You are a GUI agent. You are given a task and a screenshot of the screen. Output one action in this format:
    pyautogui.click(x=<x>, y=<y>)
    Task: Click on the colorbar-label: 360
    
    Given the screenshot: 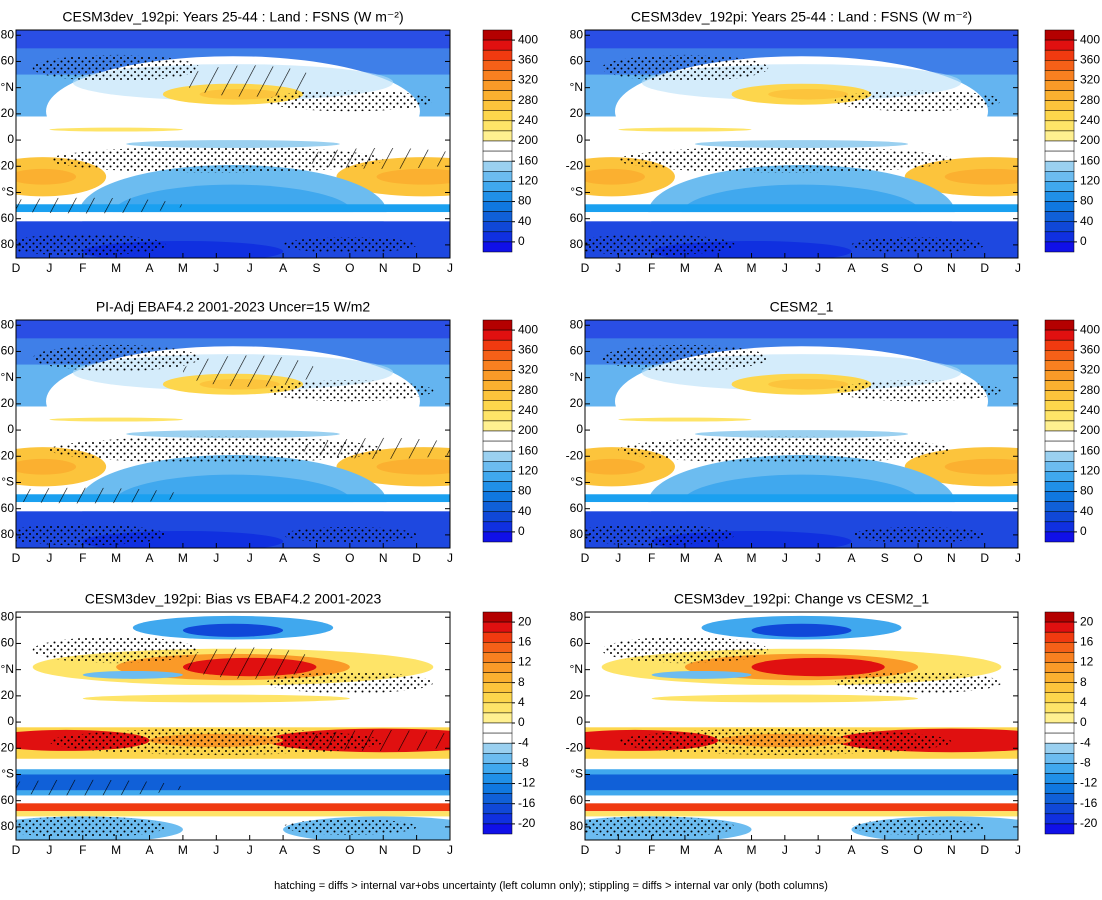 What is the action you would take?
    pyautogui.click(x=1090, y=59)
    